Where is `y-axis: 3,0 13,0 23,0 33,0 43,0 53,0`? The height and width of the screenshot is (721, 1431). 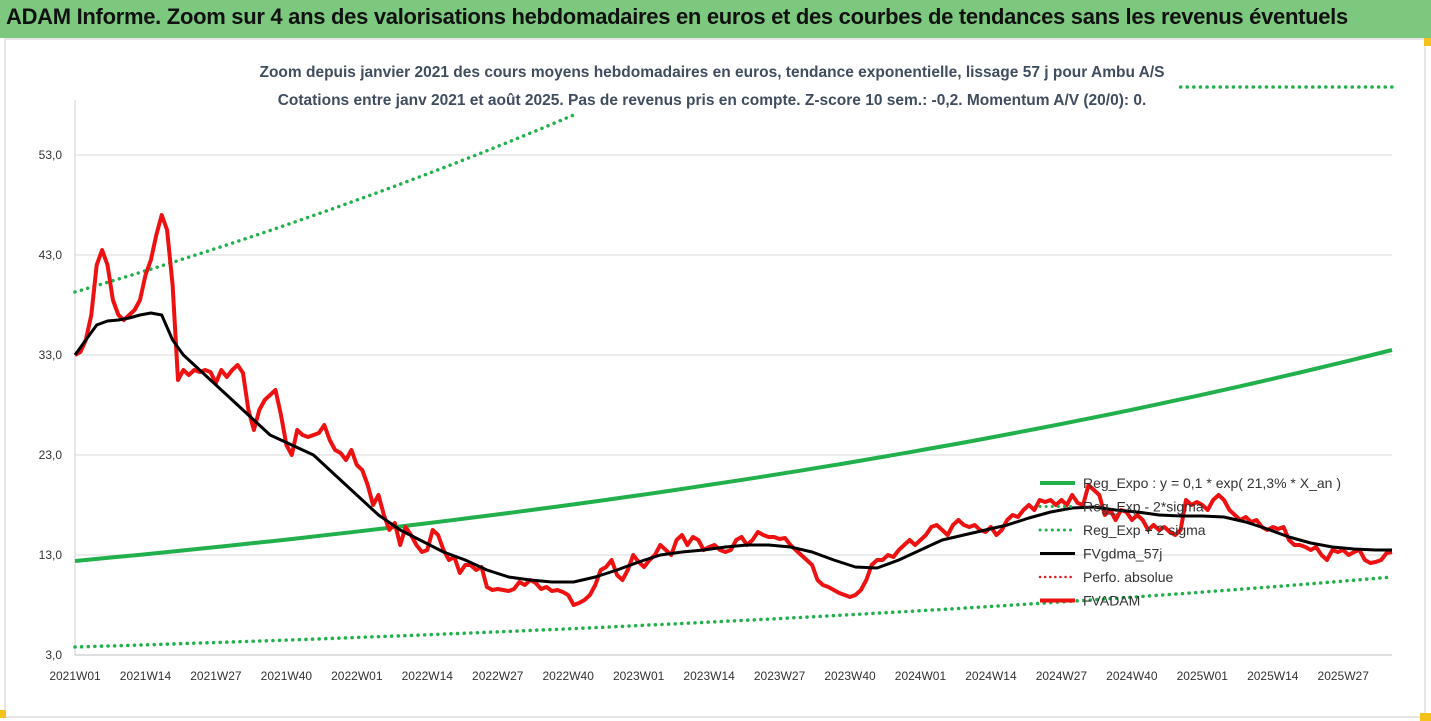
y-axis: 3,0 13,0 23,0 33,0 43,0 53,0 is located at coordinates (57, 381).